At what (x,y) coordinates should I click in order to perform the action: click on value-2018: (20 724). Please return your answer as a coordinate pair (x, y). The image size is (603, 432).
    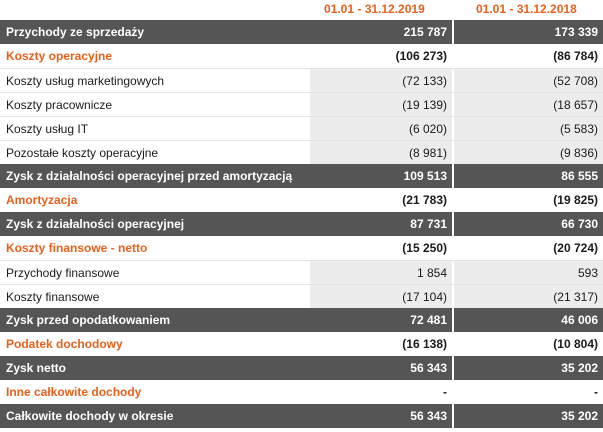
    Looking at the image, I should click on (575, 248).